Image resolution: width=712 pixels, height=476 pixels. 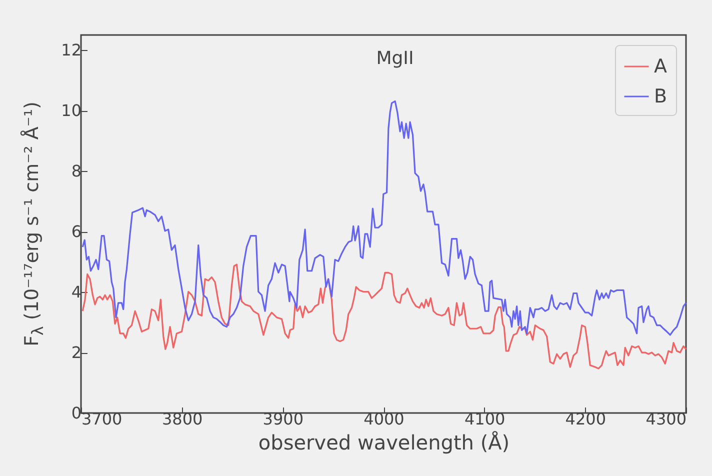 I want to click on y-tick-label: 12, so click(x=71, y=50).